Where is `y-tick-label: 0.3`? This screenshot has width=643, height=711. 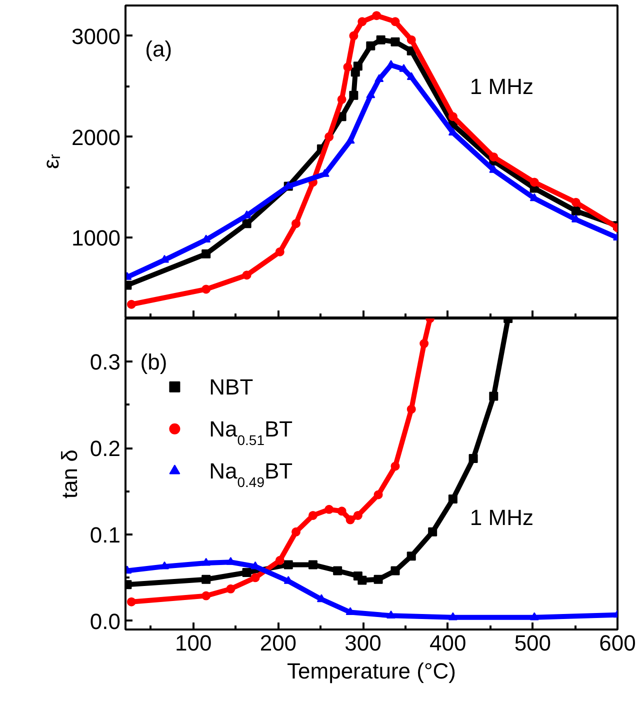 y-tick-label: 0.3 is located at coordinates (105, 362).